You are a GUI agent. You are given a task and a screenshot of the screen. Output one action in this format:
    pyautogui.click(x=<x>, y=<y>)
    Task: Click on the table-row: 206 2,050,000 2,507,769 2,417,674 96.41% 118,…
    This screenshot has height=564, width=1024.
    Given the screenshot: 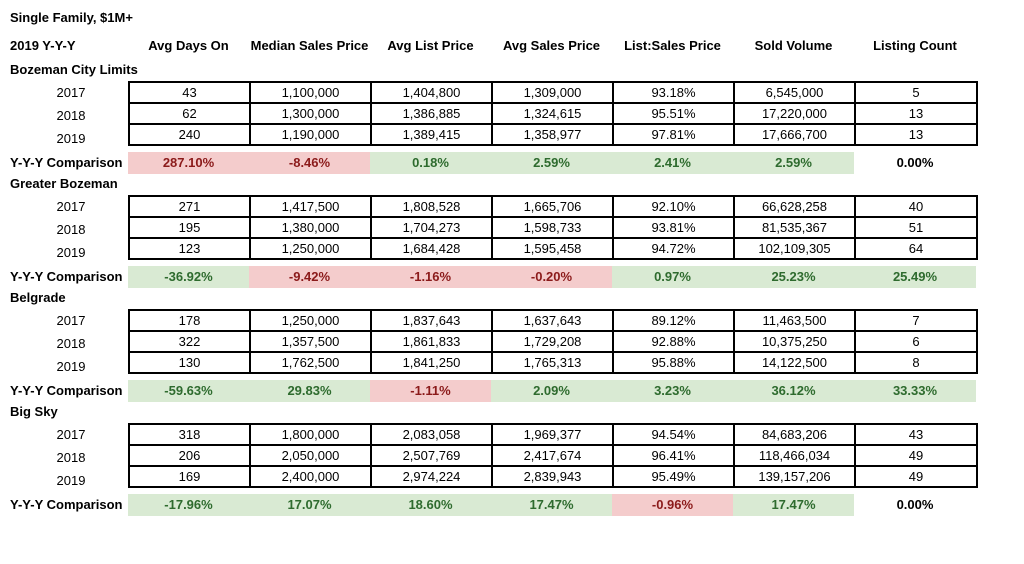 What is the action you would take?
    pyautogui.click(x=553, y=455)
    